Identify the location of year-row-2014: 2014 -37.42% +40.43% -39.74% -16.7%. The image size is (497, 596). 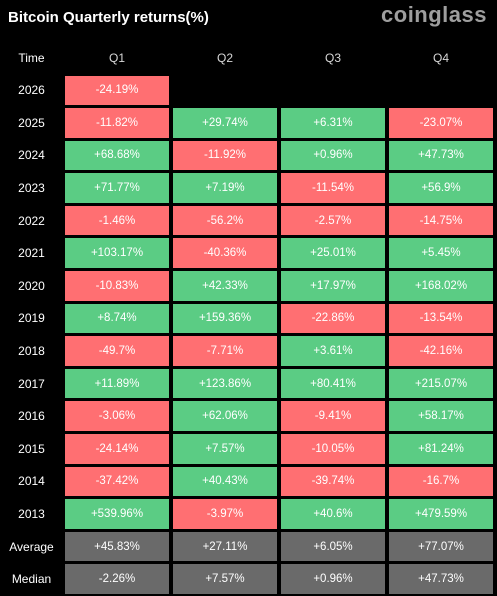
(248, 481).